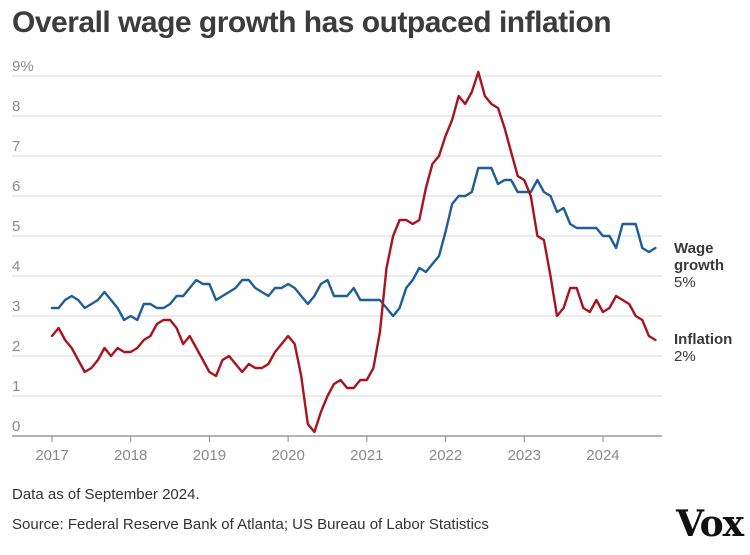 This screenshot has width=750, height=555. Describe the element at coordinates (23, 246) in the screenshot. I see `y-axis-tick-labels: 0 1 2 3 4 5 6 7 8 9%` at that location.